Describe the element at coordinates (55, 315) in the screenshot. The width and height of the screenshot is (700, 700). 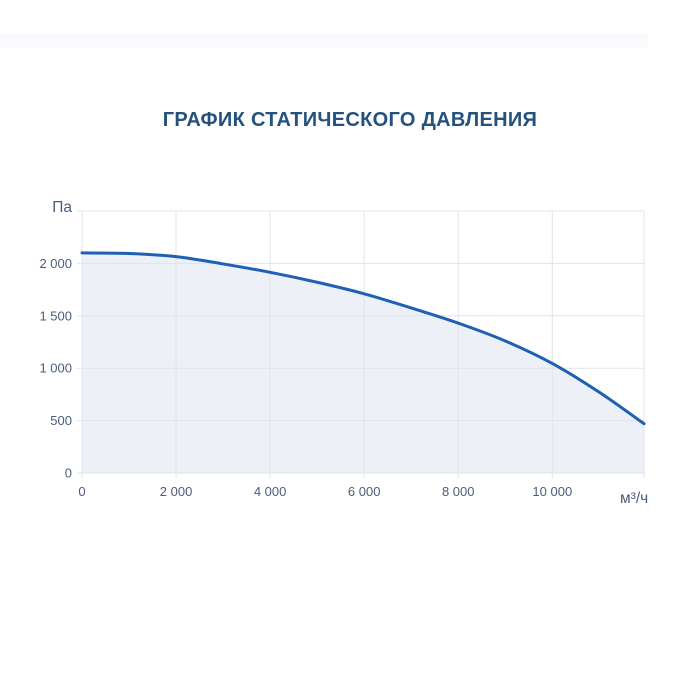
I see `y-tick-label: 1 500` at that location.